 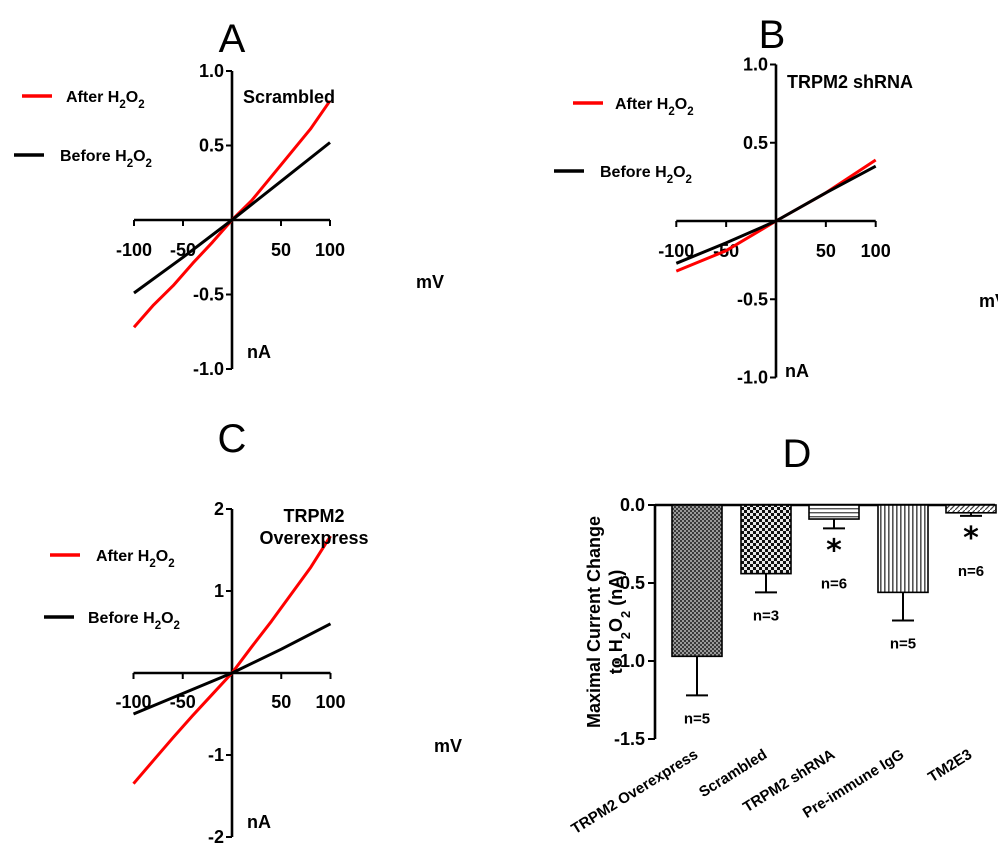 What do you see at coordinates (903, 643) in the screenshot?
I see `n-label-4: n=5` at bounding box center [903, 643].